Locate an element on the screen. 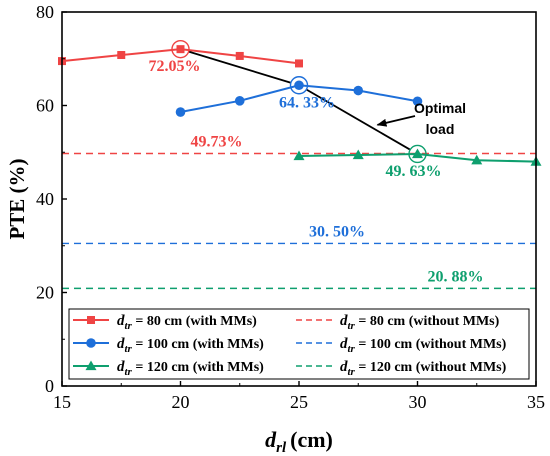 This screenshot has width=550, height=456. optimal-load-label-line1: Optimal is located at coordinates (440, 108).